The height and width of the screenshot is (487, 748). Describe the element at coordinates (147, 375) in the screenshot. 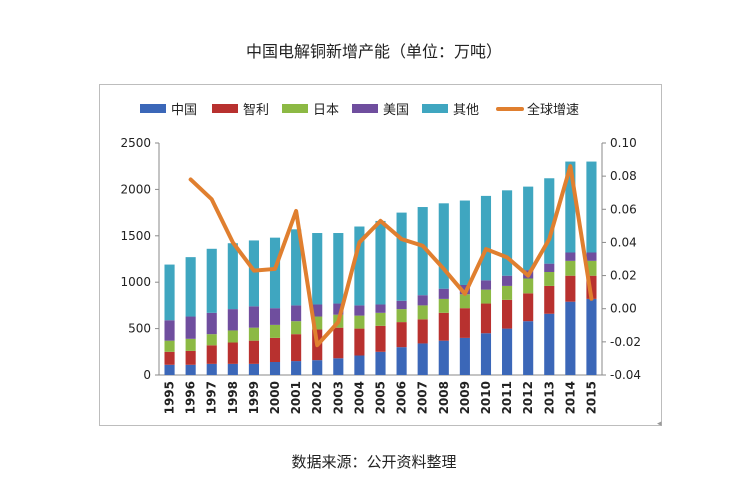

I see `left-tick-label: 0` at that location.